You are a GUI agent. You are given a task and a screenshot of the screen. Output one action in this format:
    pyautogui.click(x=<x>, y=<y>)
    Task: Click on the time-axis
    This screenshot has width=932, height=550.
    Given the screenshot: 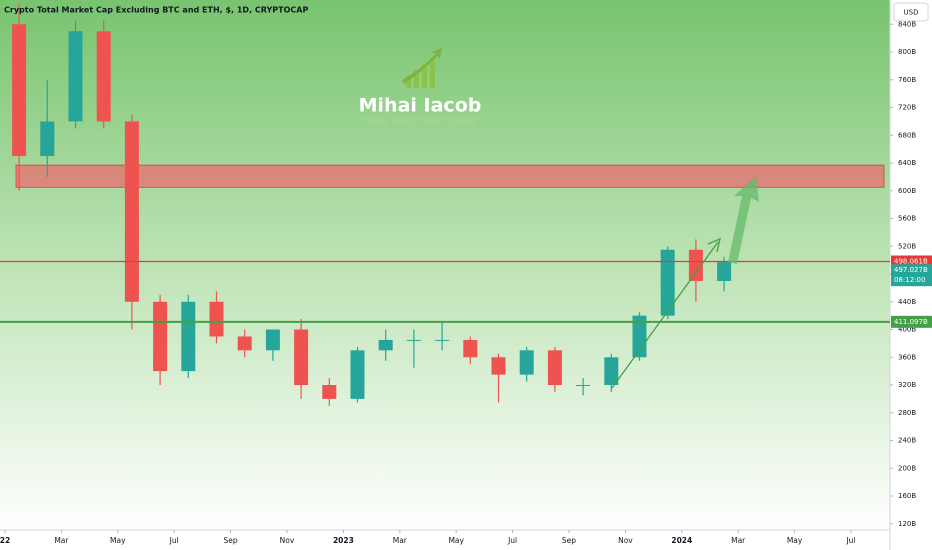 What is the action you would take?
    pyautogui.click(x=445, y=540)
    